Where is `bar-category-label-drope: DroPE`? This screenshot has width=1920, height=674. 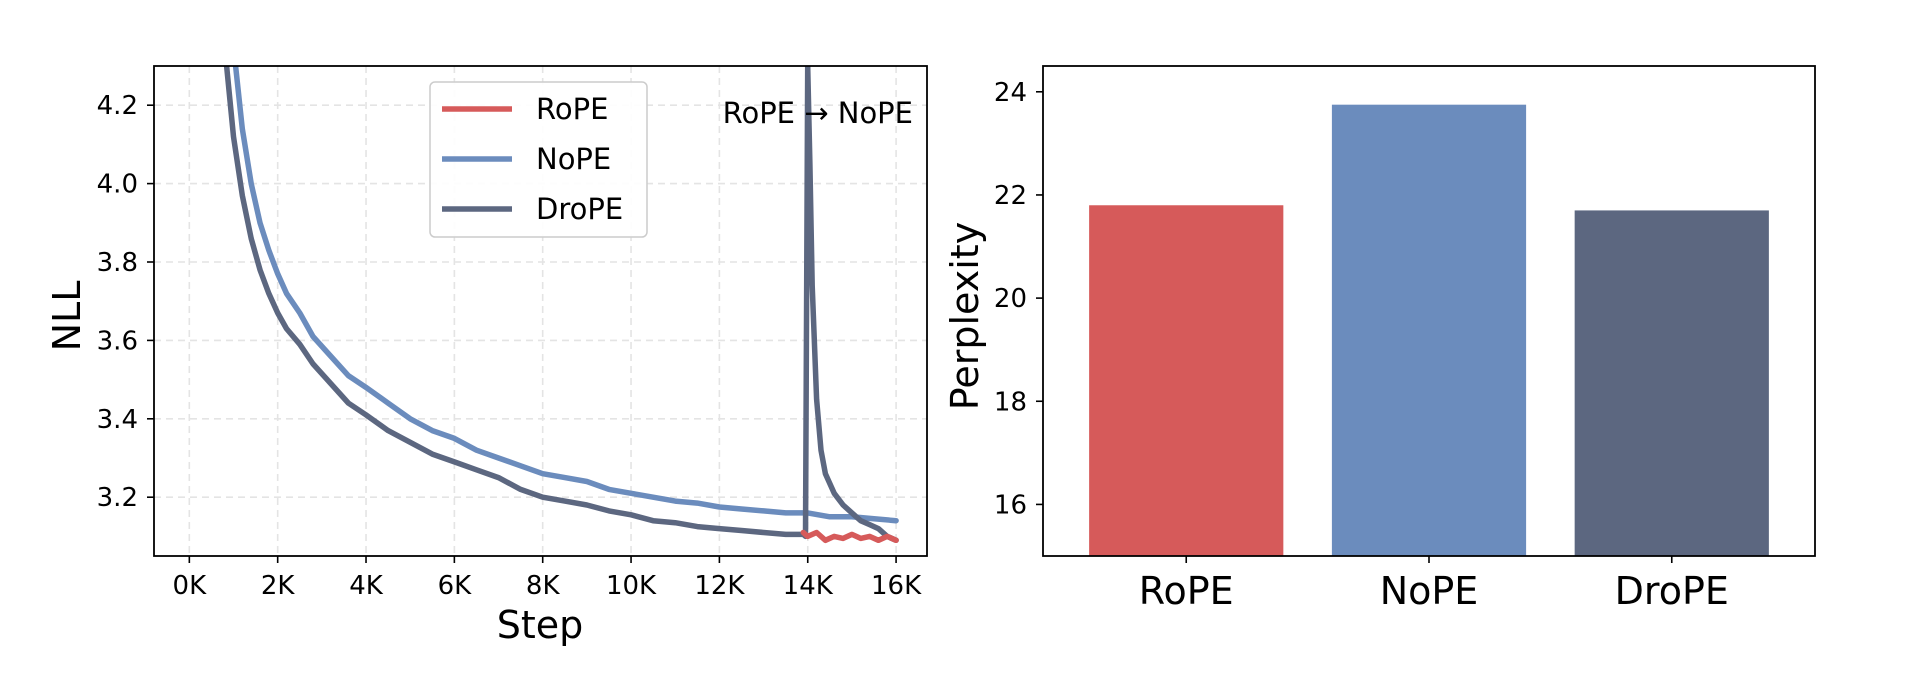
bar-category-label-drope: DroPE is located at coordinates (1672, 591).